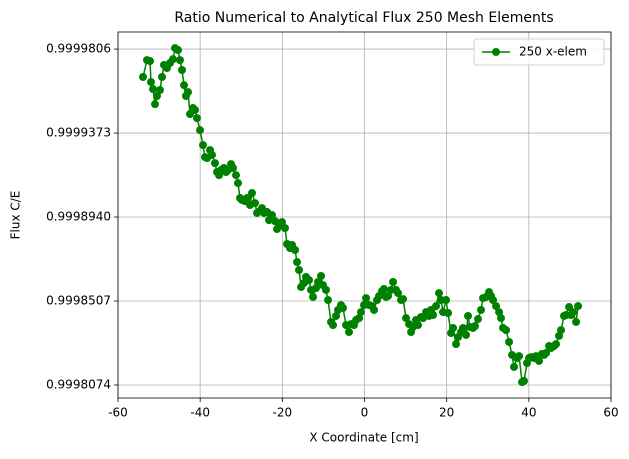 The image size is (629, 459). What do you see at coordinates (365, 413) in the screenshot?
I see `x-tick-label: 0` at bounding box center [365, 413].